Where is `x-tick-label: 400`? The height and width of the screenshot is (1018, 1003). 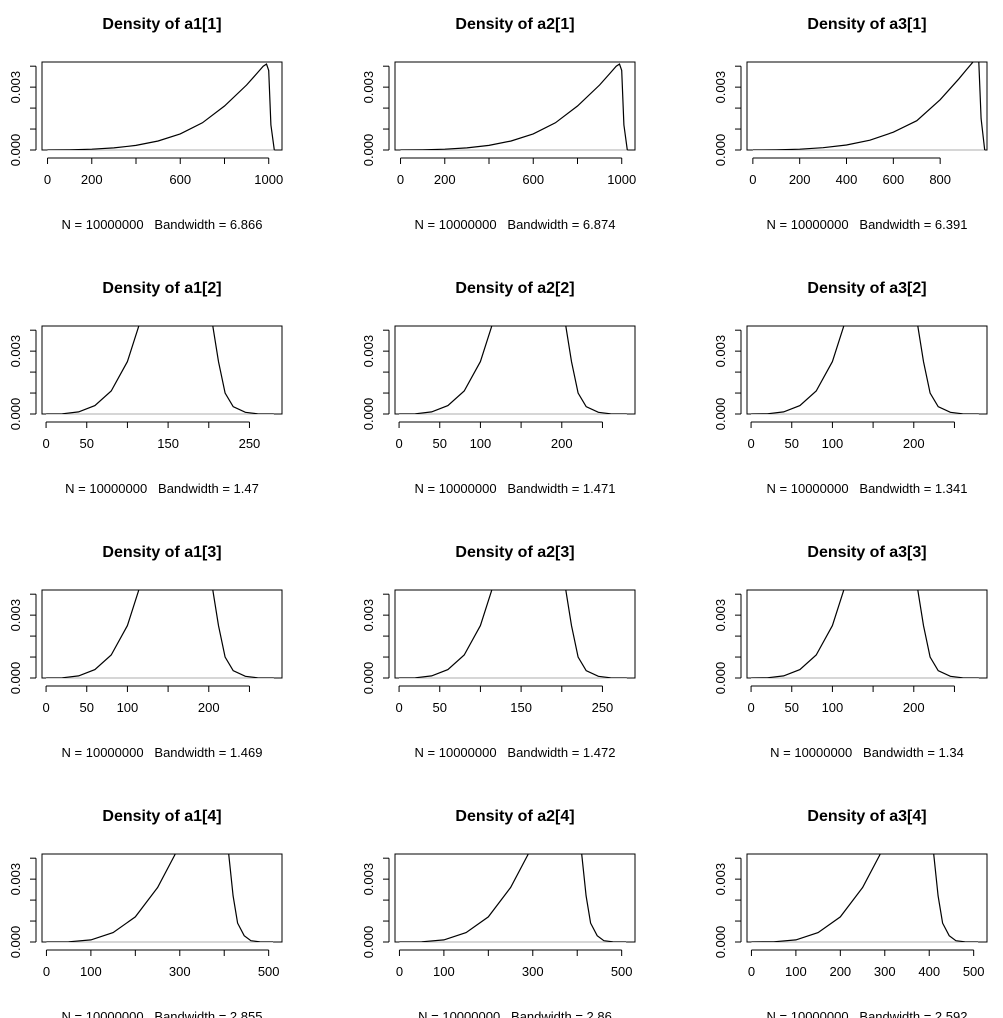 x-tick-label: 400 is located at coordinates (929, 971).